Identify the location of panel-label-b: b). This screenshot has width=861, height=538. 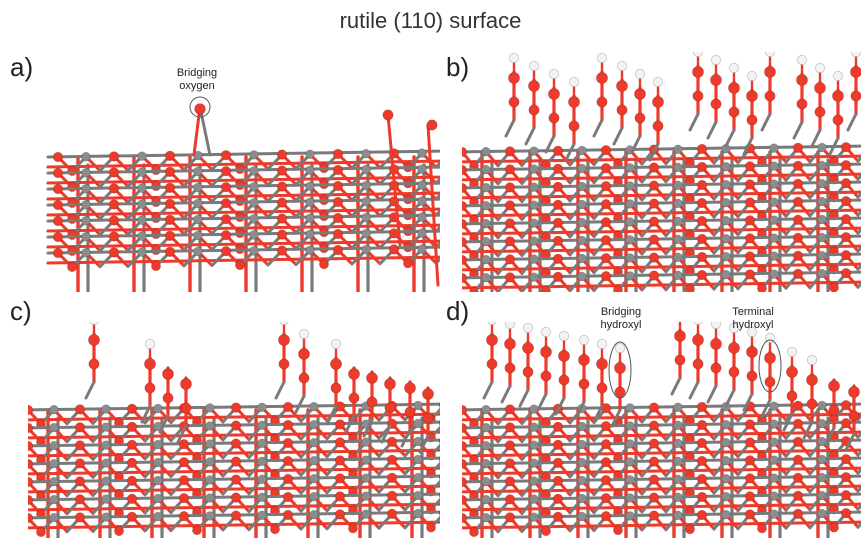
(458, 67).